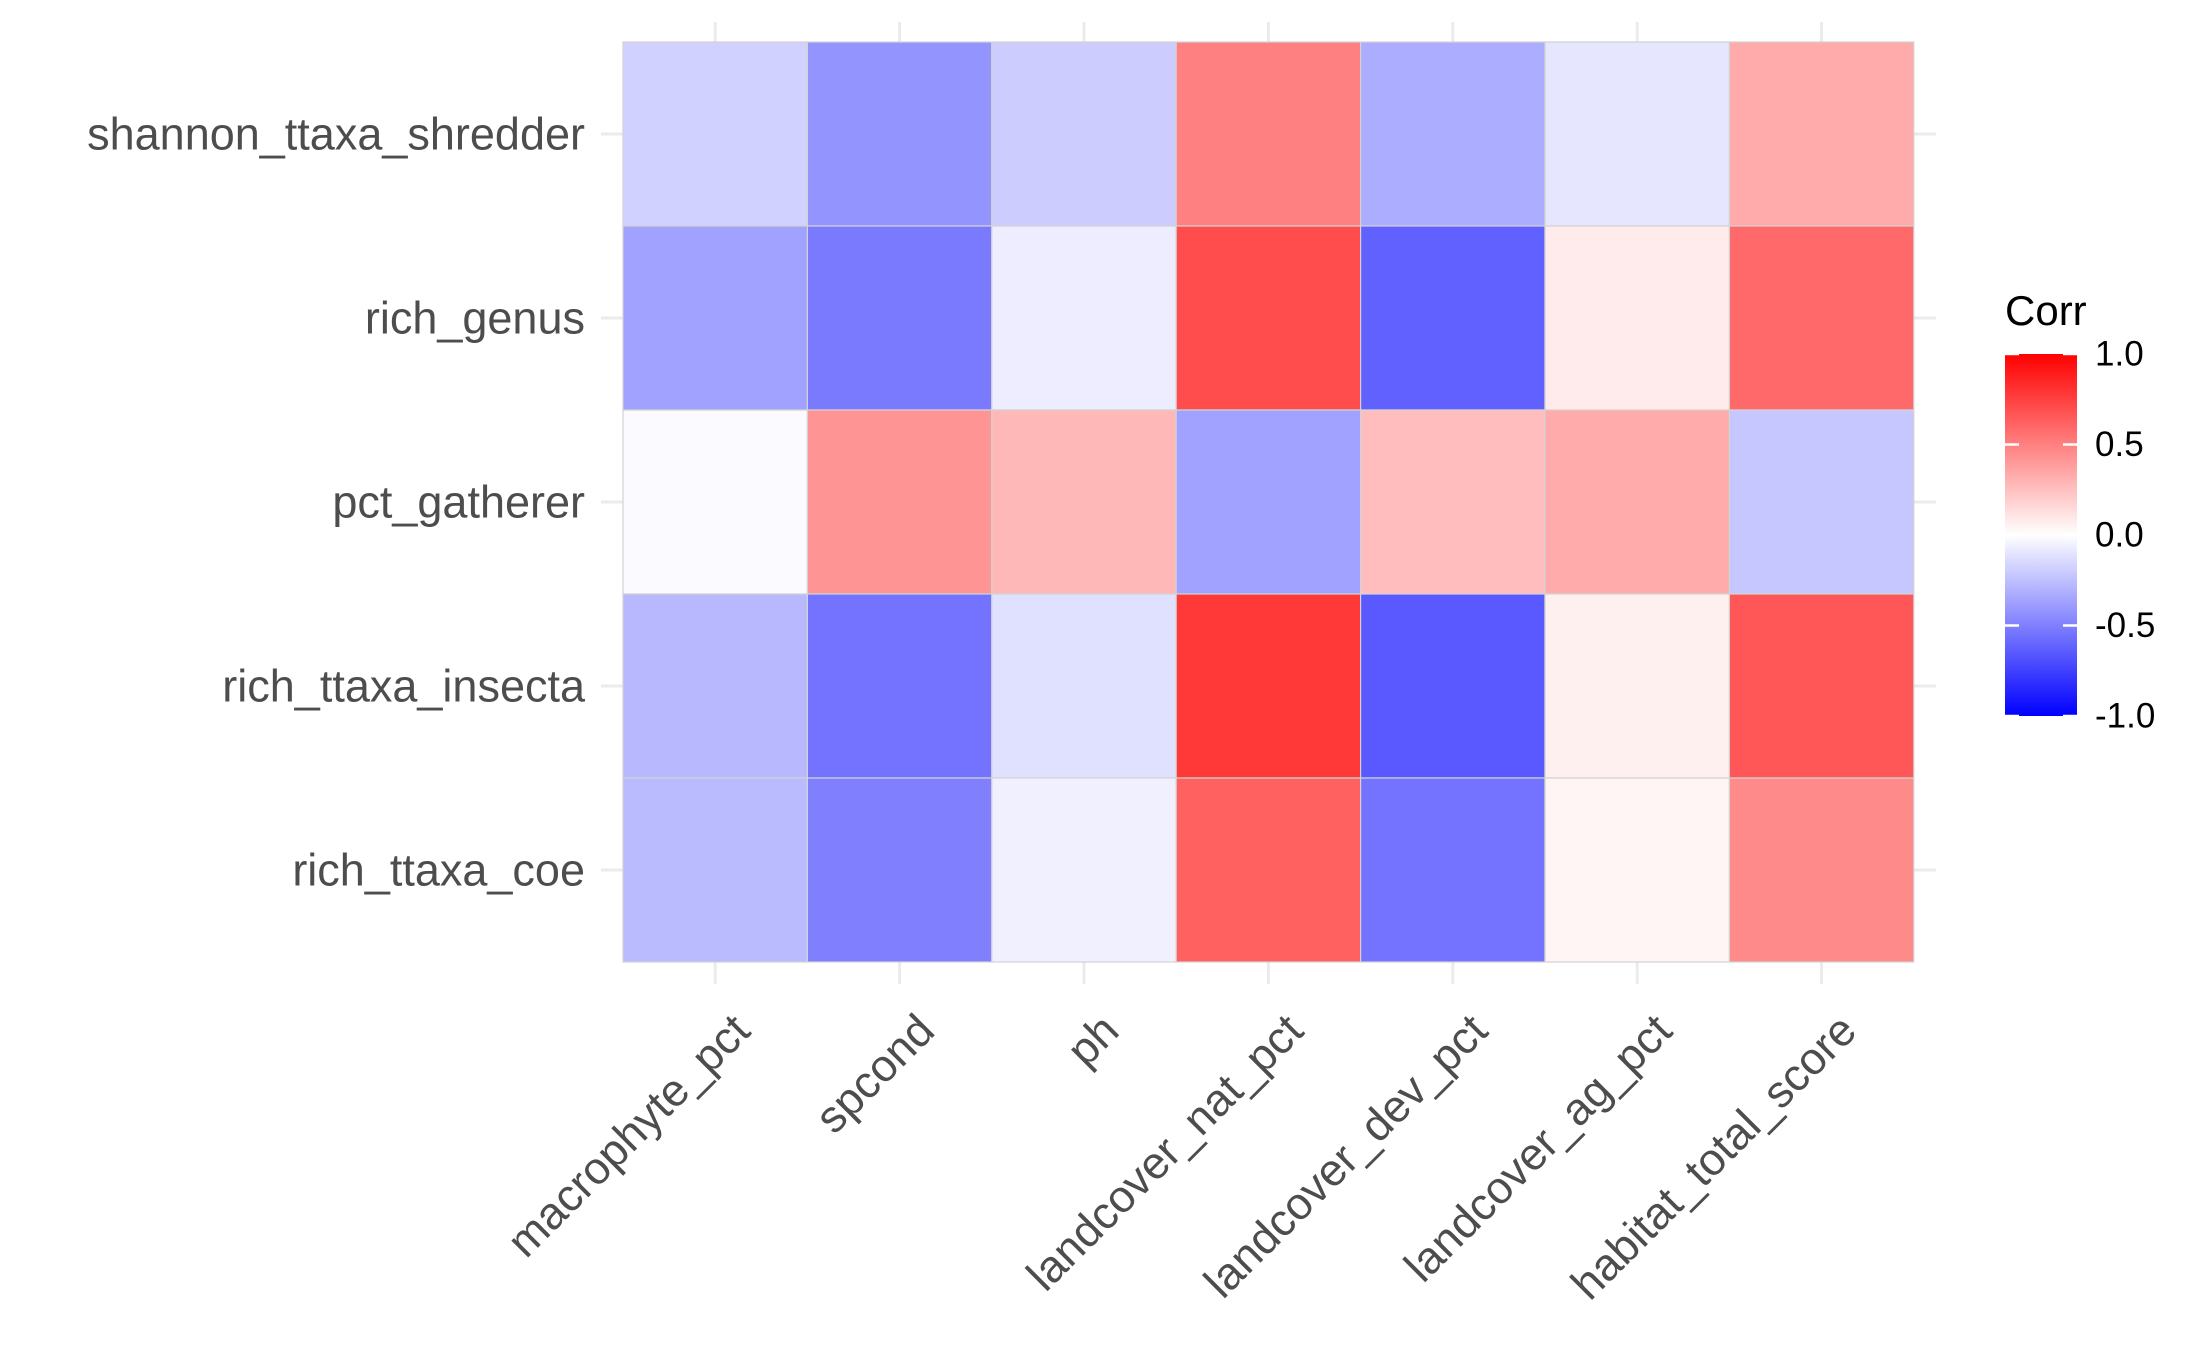  Describe the element at coordinates (2119, 535) in the screenshot. I see `legend-tick-label: 0.0` at that location.